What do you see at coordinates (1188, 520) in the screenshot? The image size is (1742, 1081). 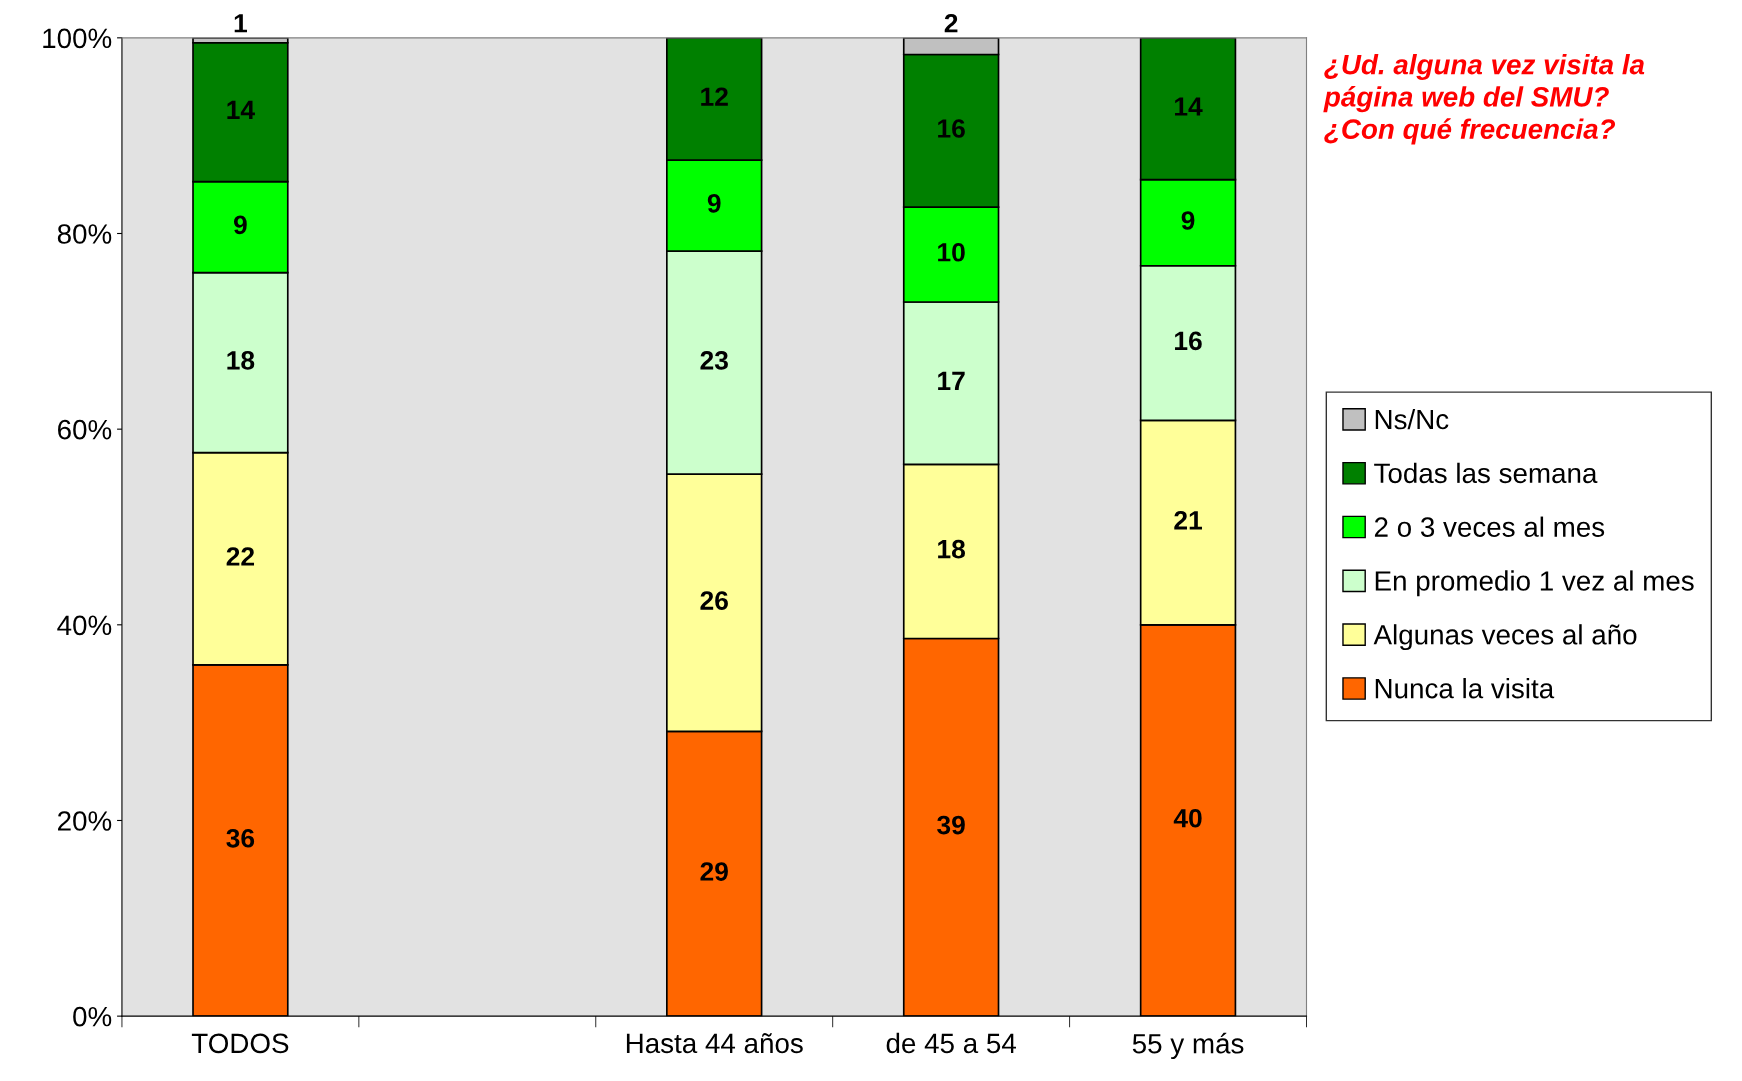 I see `data-label: 21` at bounding box center [1188, 520].